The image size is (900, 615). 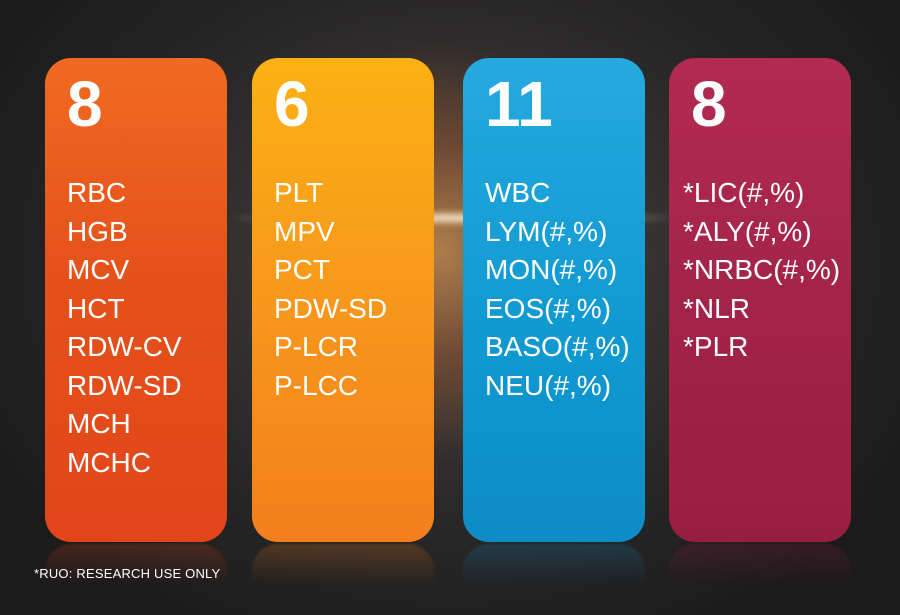 What do you see at coordinates (127, 573) in the screenshot?
I see `ruo-footnote: *RUO: RESEARCH USE ONLY` at bounding box center [127, 573].